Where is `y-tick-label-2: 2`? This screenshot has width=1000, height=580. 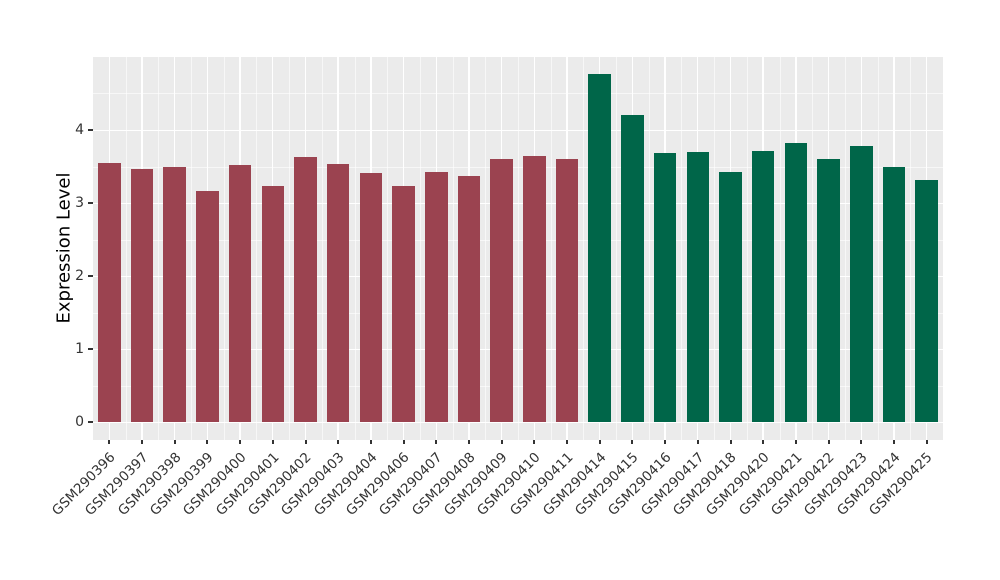
y-tick-label-2: 2 is located at coordinates (79, 276).